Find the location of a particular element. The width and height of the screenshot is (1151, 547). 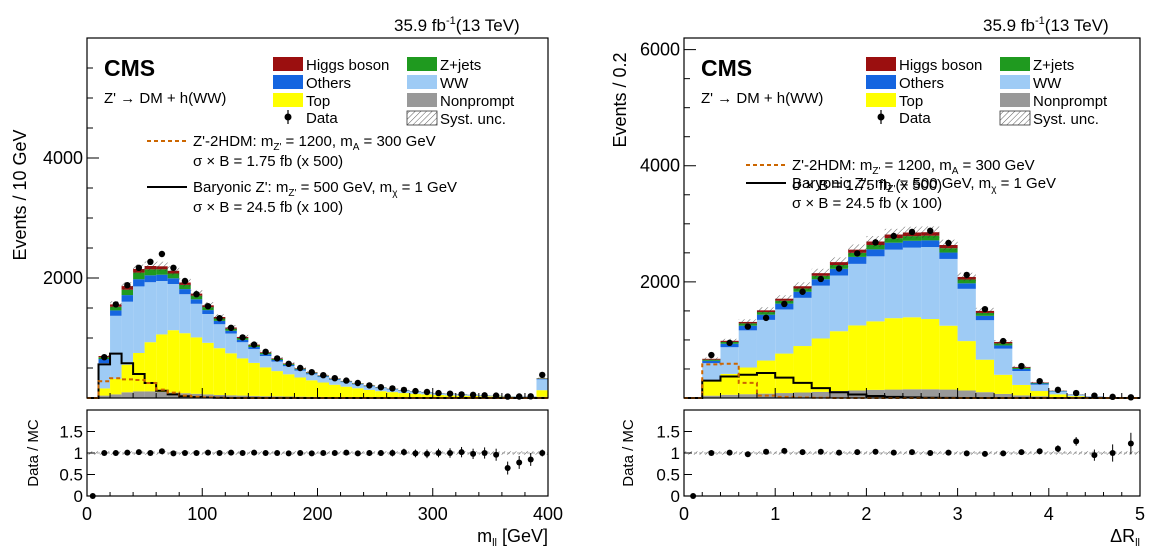

legend-label-top: Top is located at coordinates (318, 101).